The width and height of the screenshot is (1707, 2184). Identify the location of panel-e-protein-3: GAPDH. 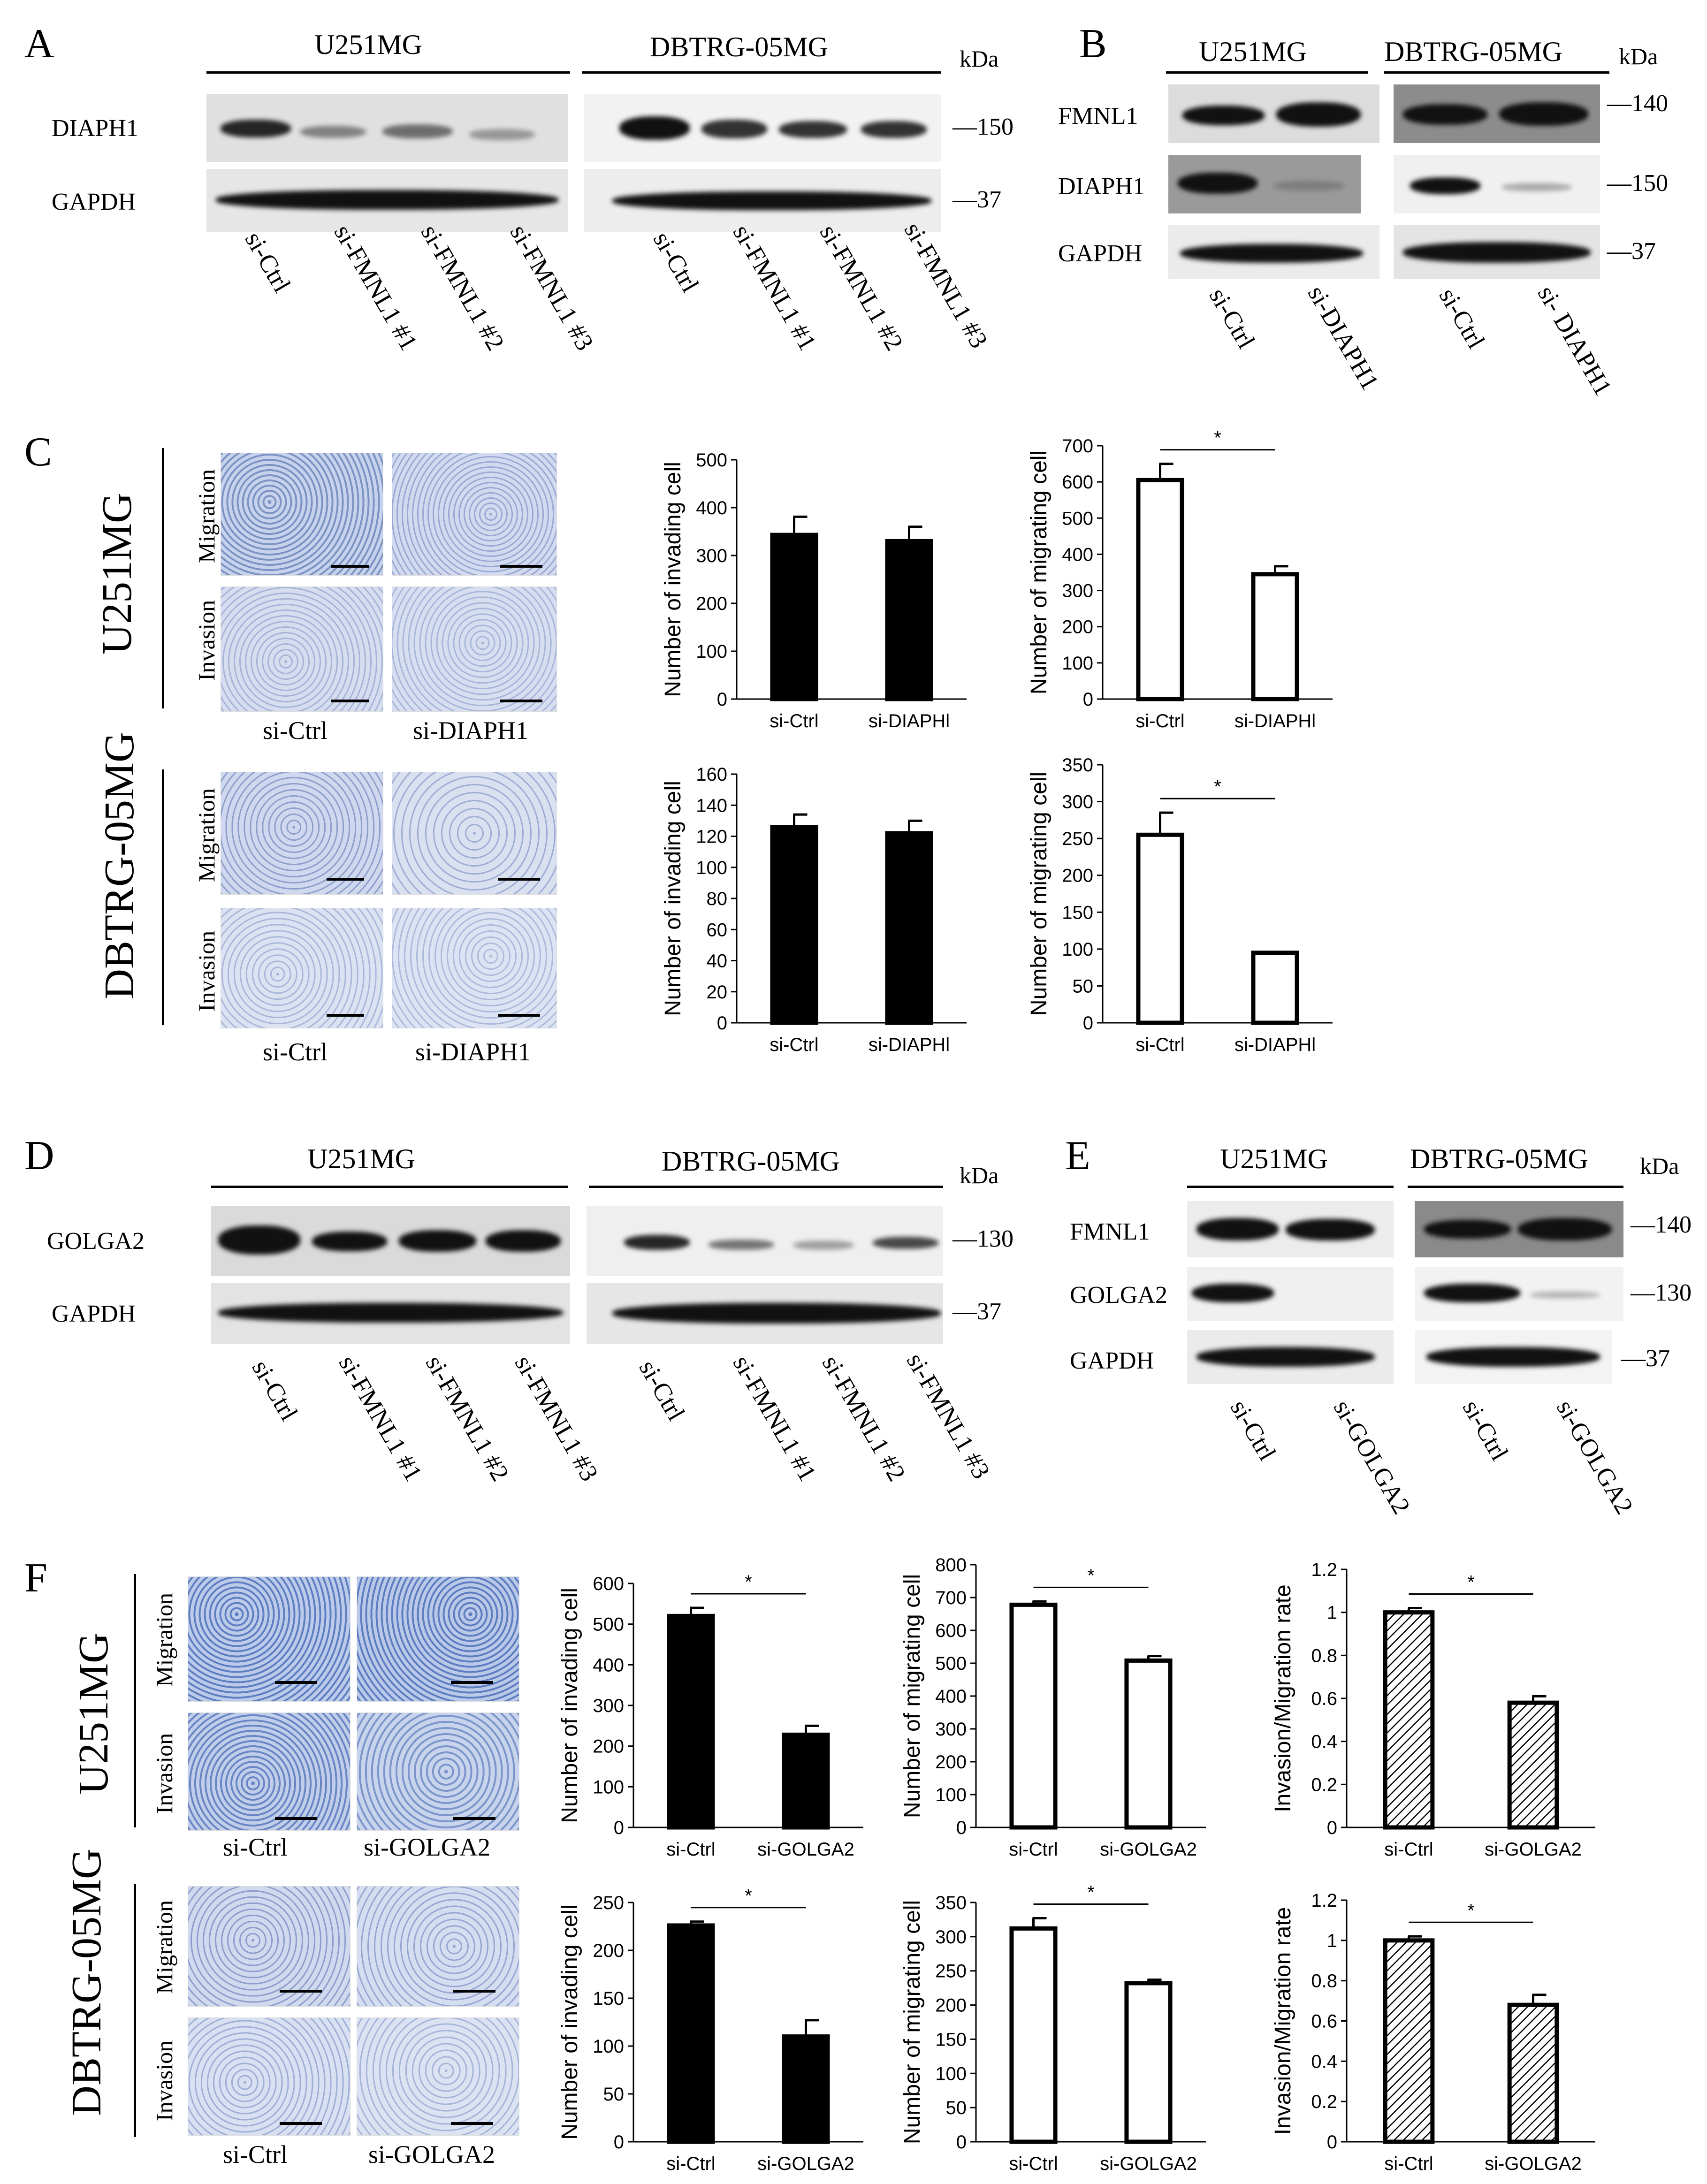
(1112, 1360).